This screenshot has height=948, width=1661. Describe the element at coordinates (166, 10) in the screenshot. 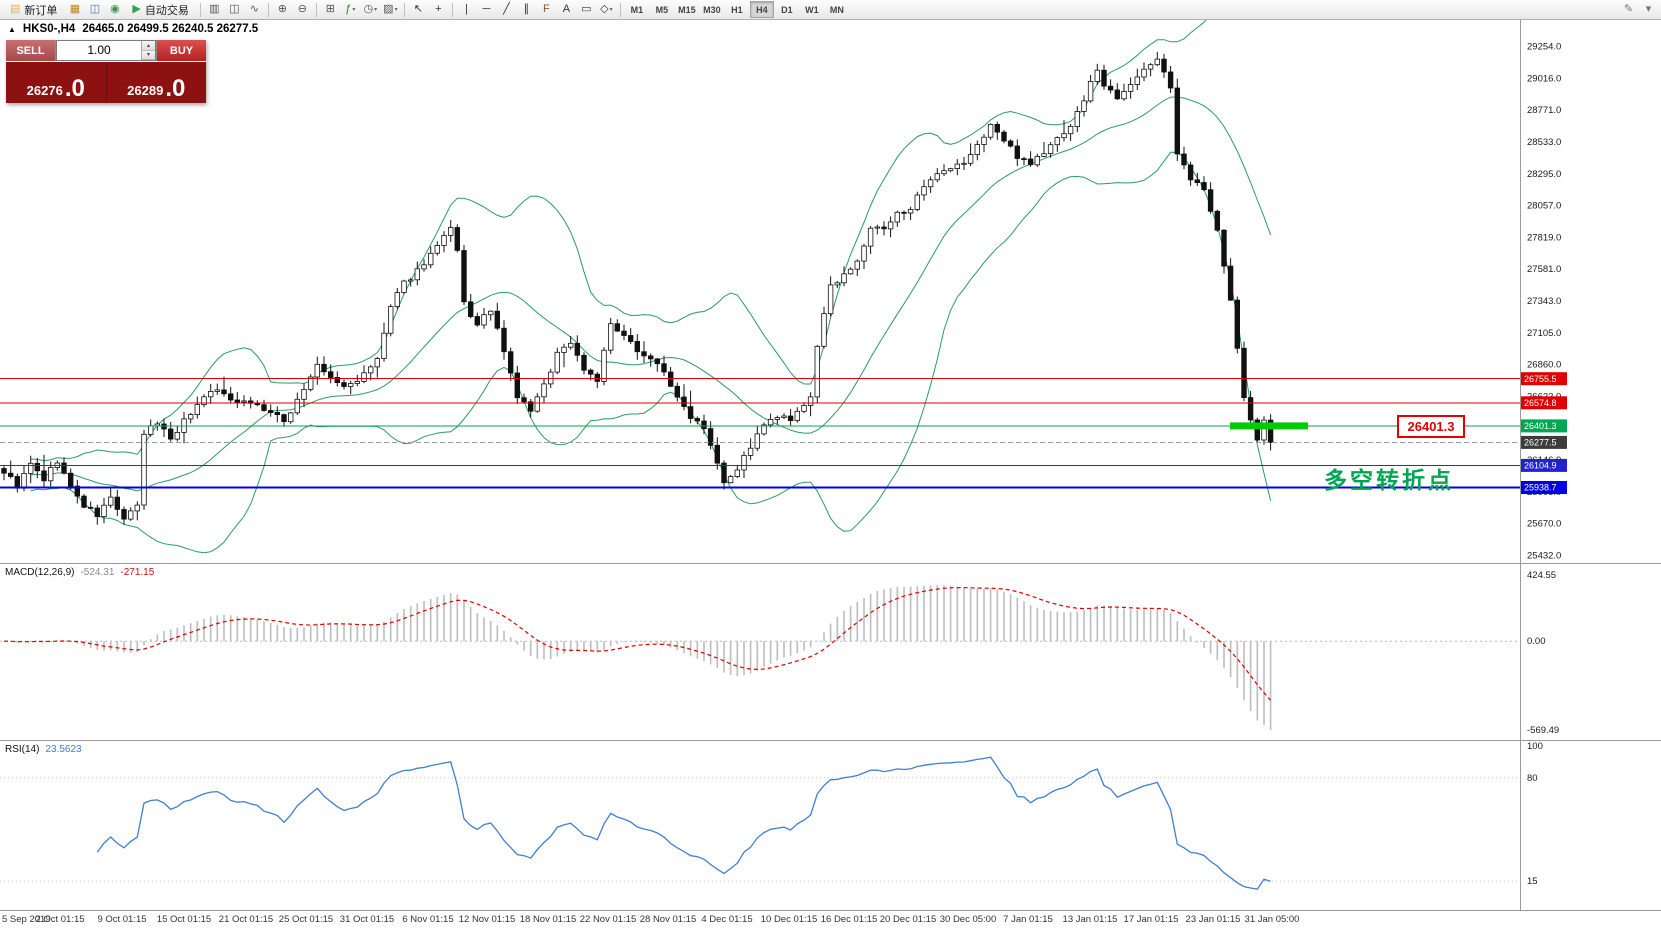

I see `autotrade-button-label: 自动交易` at that location.